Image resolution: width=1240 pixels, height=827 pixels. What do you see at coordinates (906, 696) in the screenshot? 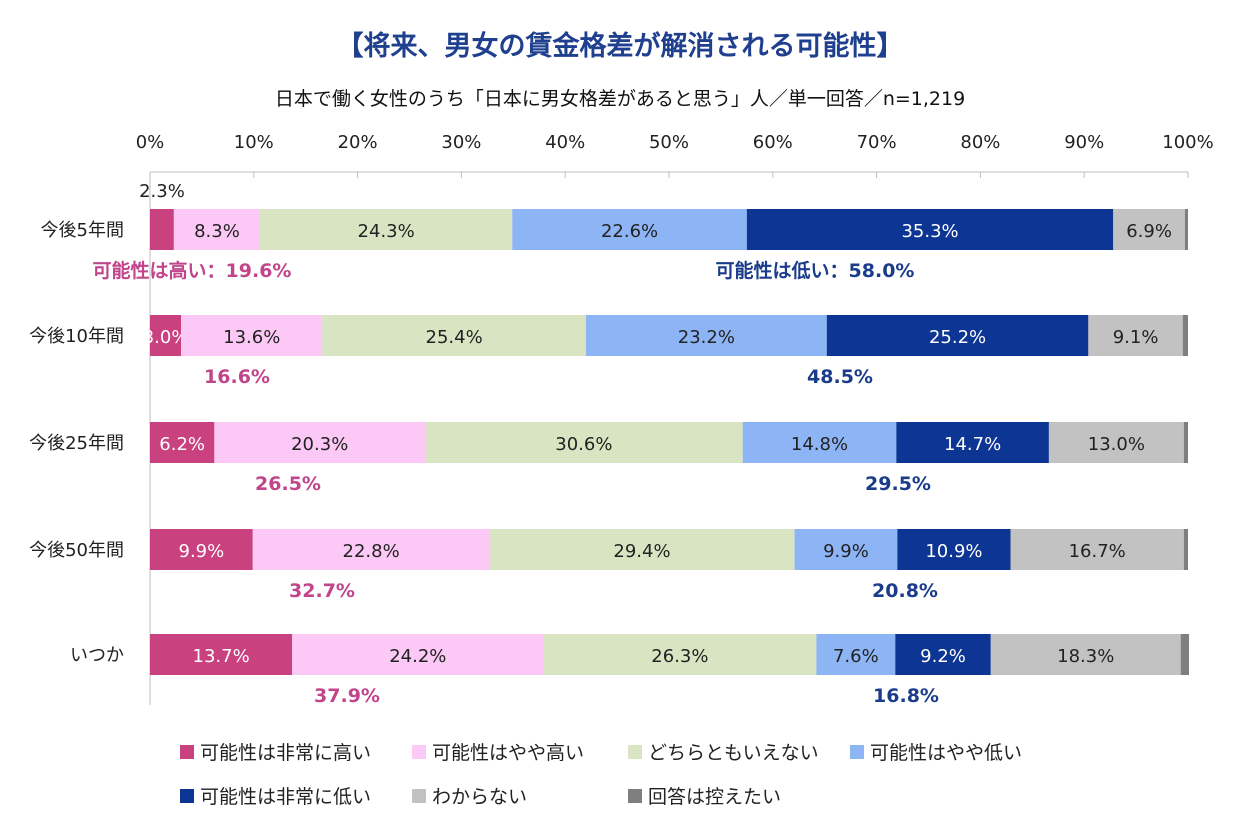
I see `annotation-low: 16.8%` at bounding box center [906, 696].